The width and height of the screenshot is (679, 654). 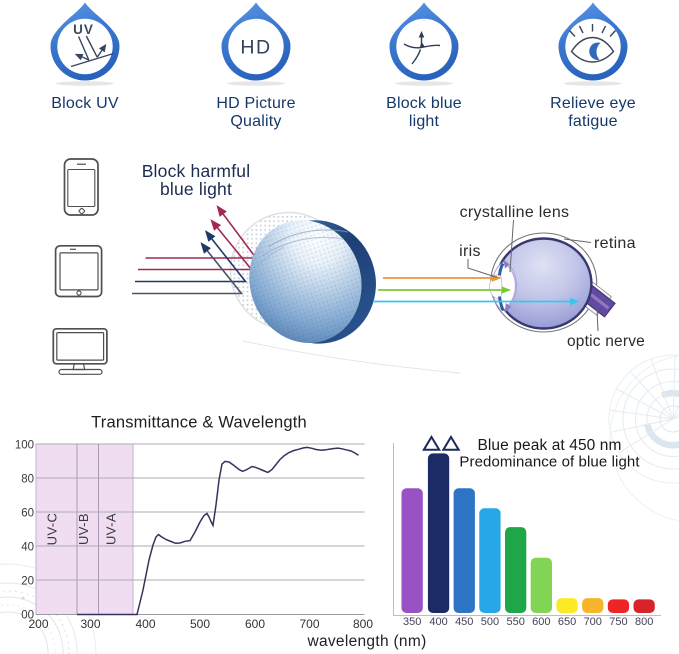 What do you see at coordinates (196, 171) in the screenshot?
I see `svg-text: Block harmful` at bounding box center [196, 171].